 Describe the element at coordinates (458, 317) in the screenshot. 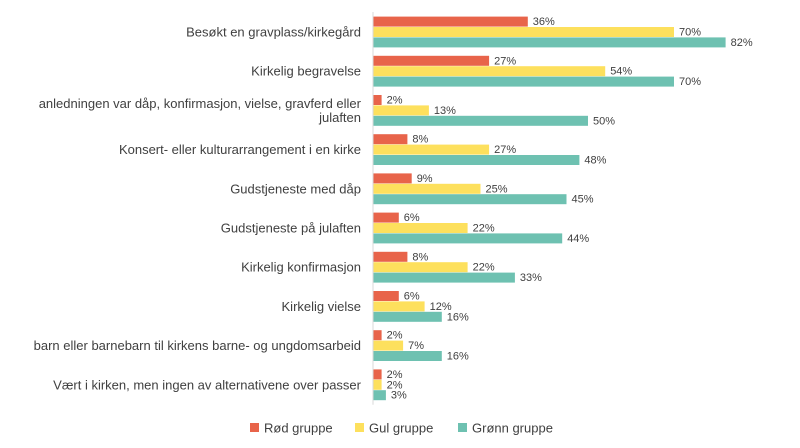

I see `value-label-gr-nn-gruppe-8: 16%` at that location.